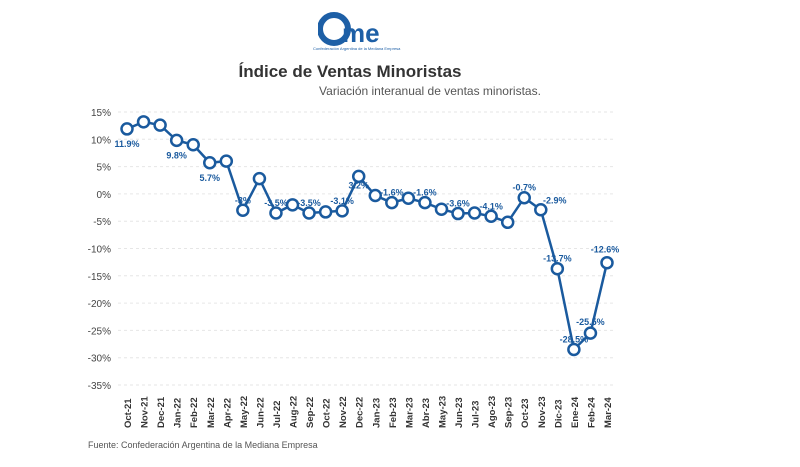 This screenshot has height=467, width=800. I want to click on y-tick-label: 10%, so click(101, 140).